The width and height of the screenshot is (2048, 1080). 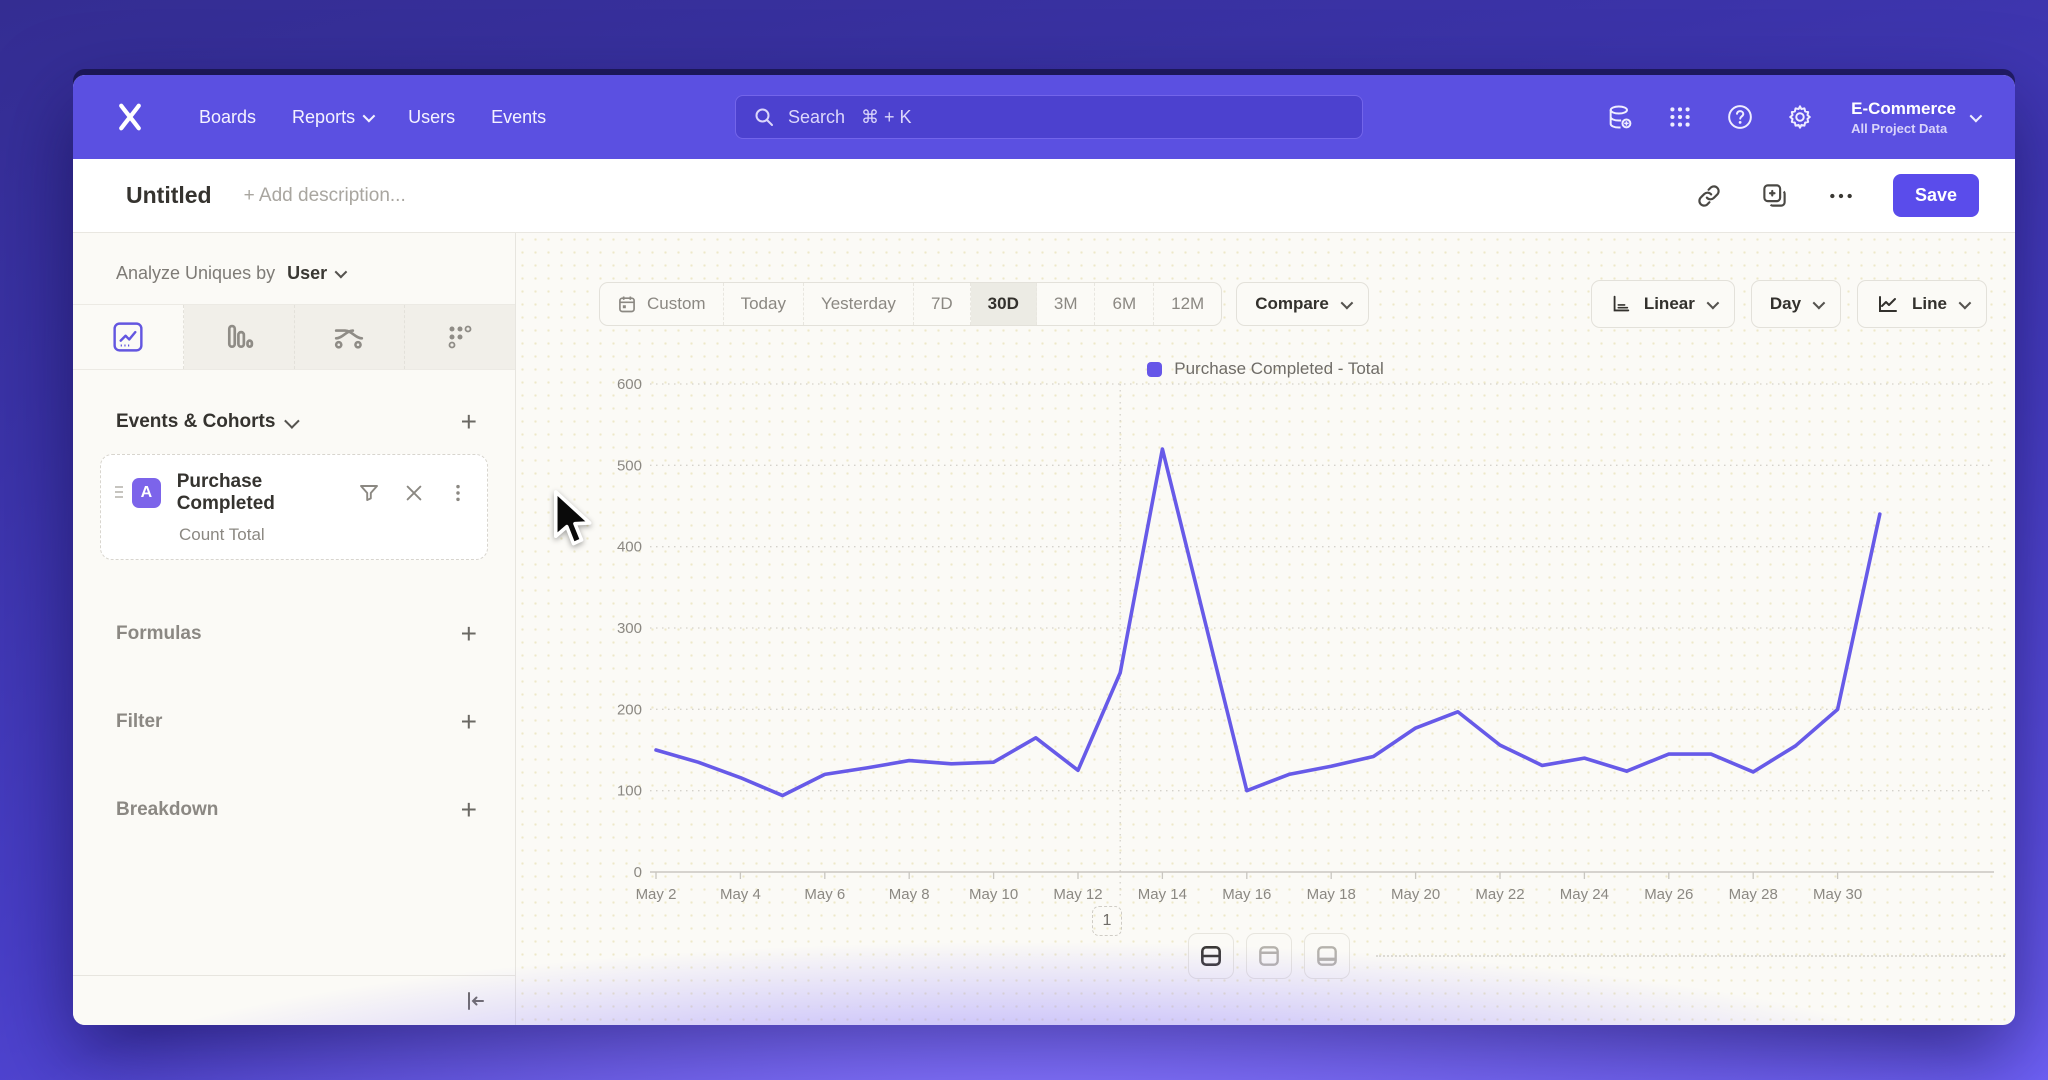 What do you see at coordinates (859, 304) in the screenshot?
I see `range-yesterday: Yesterday` at bounding box center [859, 304].